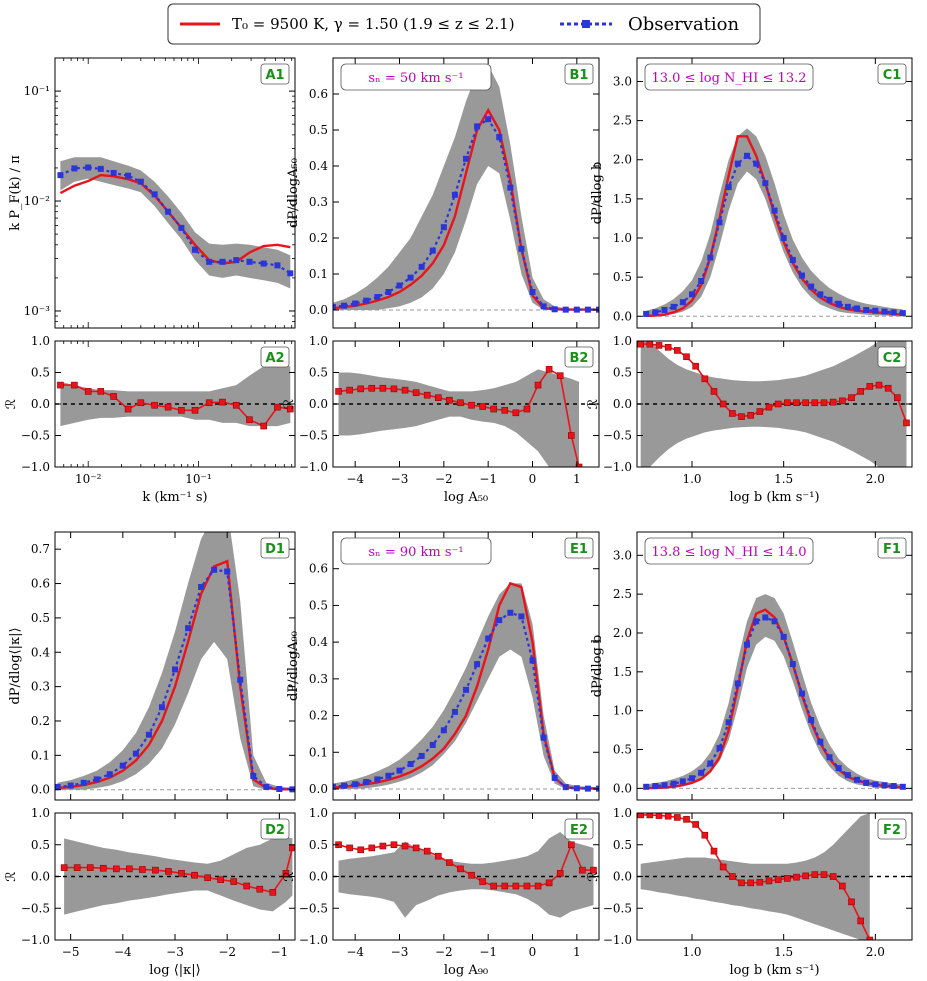 The width and height of the screenshot is (927, 981). What do you see at coordinates (441, 892) in the screenshot?
I see `panel-e2: −1.0 −0.5 0.0 0.5 1.0 −4 −3 −2 −1 0 1 log A₉₀ ℛ E2` at bounding box center [441, 892].